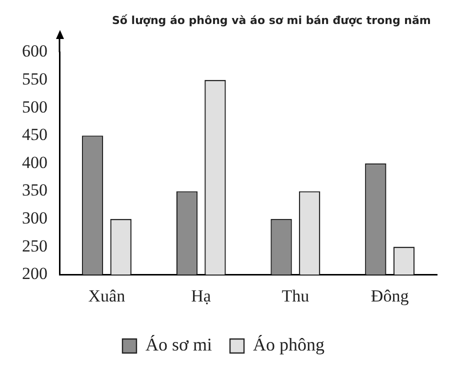 This screenshot has width=457, height=369. What do you see at coordinates (35, 51) in the screenshot?
I see `y-tick-label: 600` at bounding box center [35, 51].